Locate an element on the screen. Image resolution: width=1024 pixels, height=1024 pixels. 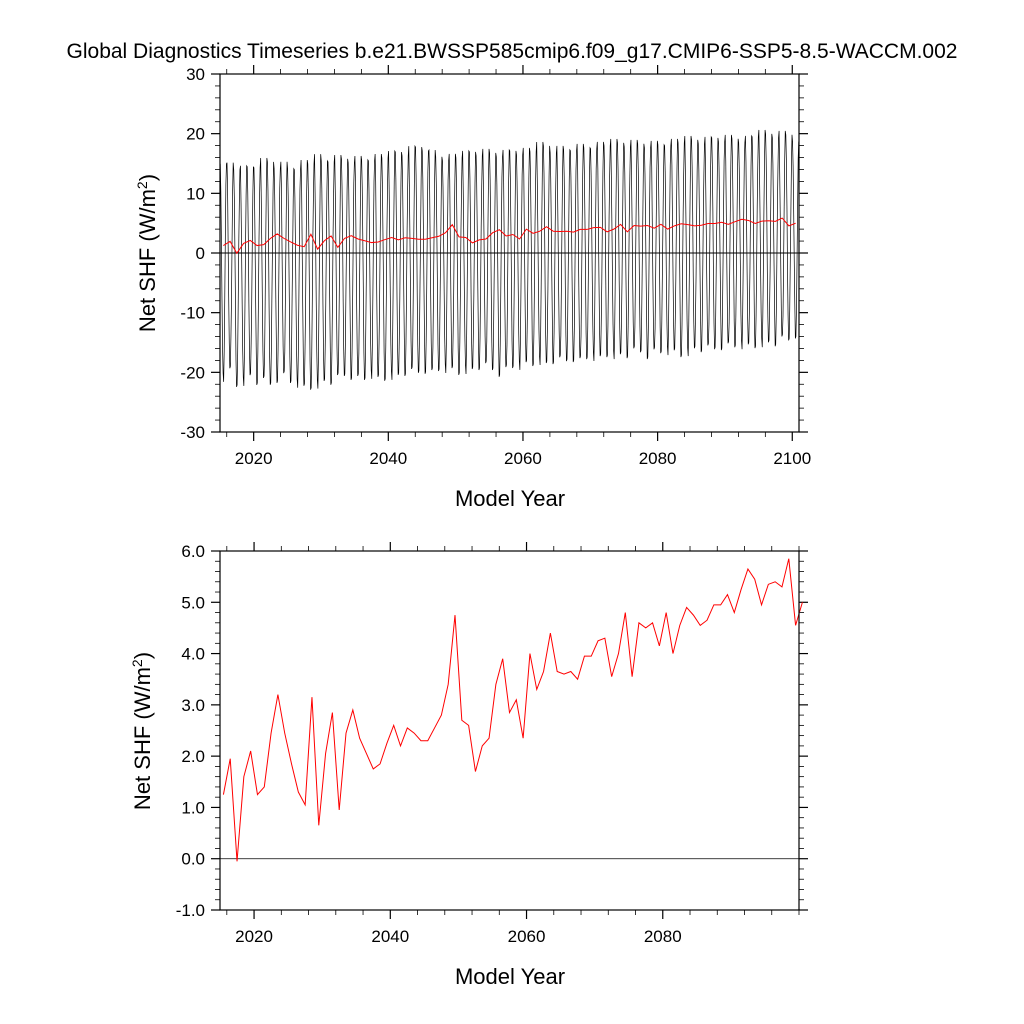
y-tick-label: 3.0 is located at coordinates (193, 705).